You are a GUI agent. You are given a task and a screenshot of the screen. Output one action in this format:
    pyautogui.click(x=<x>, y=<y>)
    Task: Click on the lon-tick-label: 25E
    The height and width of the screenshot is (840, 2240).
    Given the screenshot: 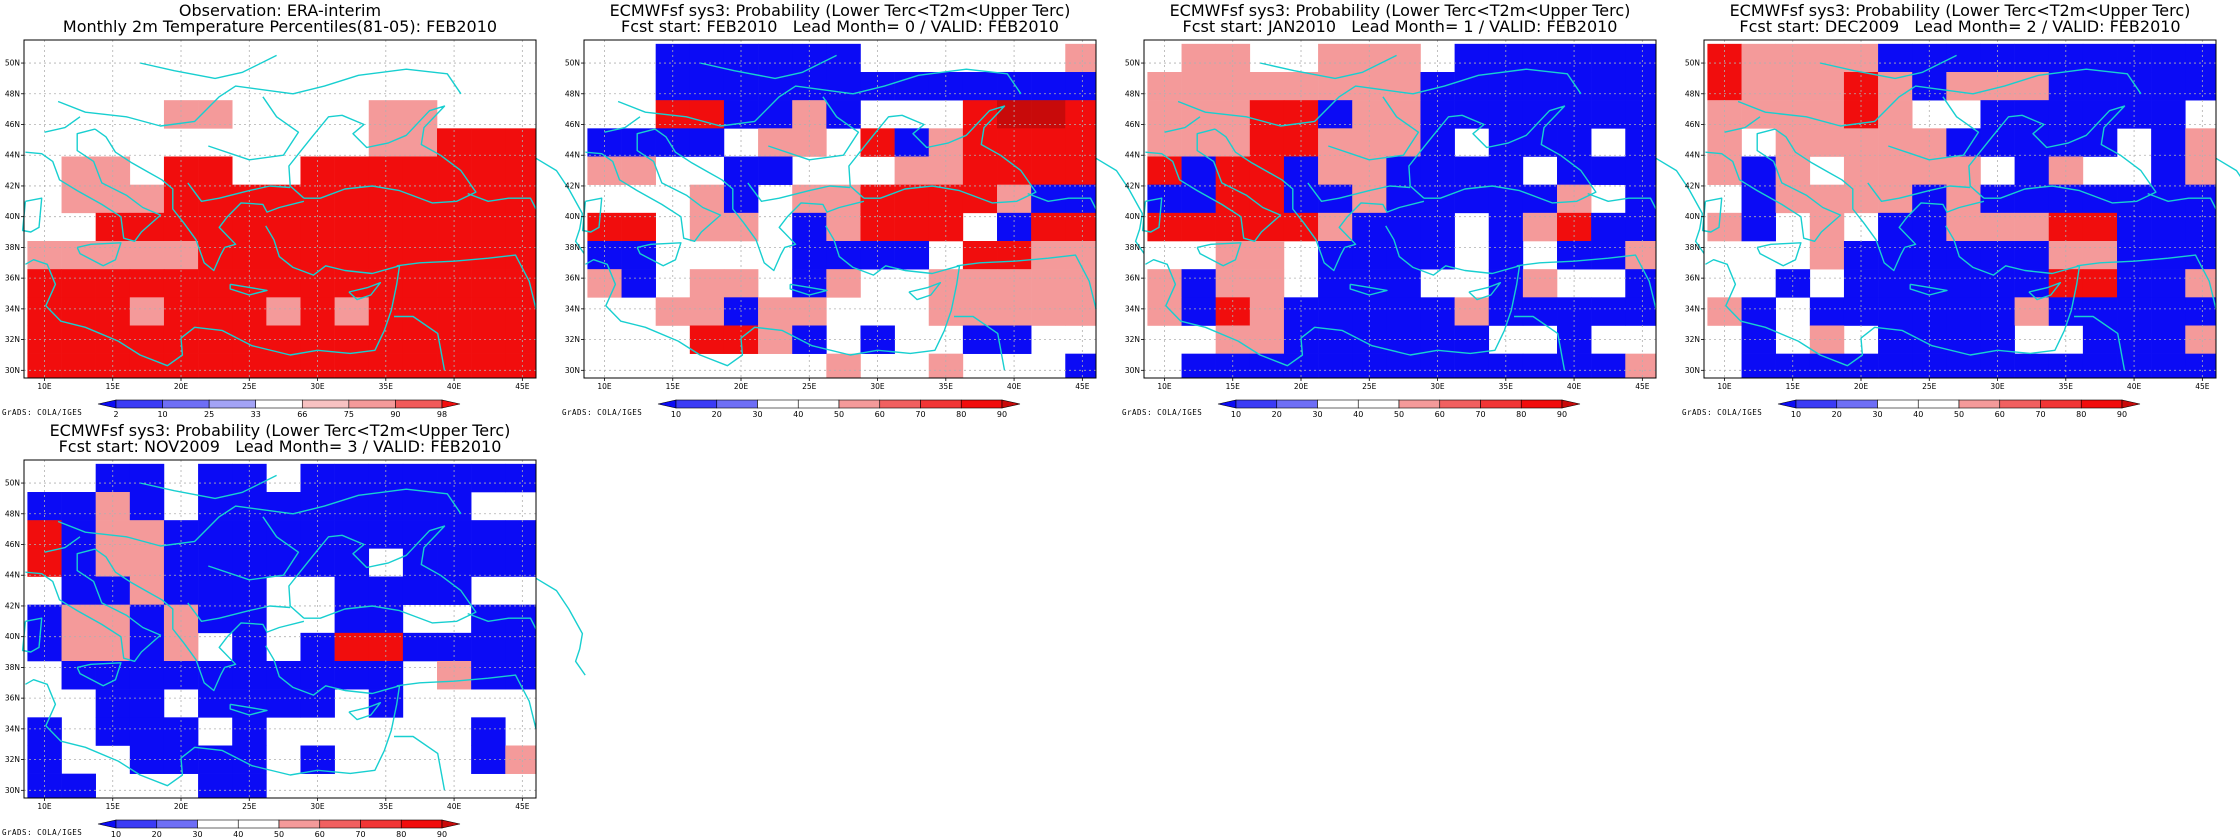 What is the action you would take?
    pyautogui.click(x=1929, y=386)
    